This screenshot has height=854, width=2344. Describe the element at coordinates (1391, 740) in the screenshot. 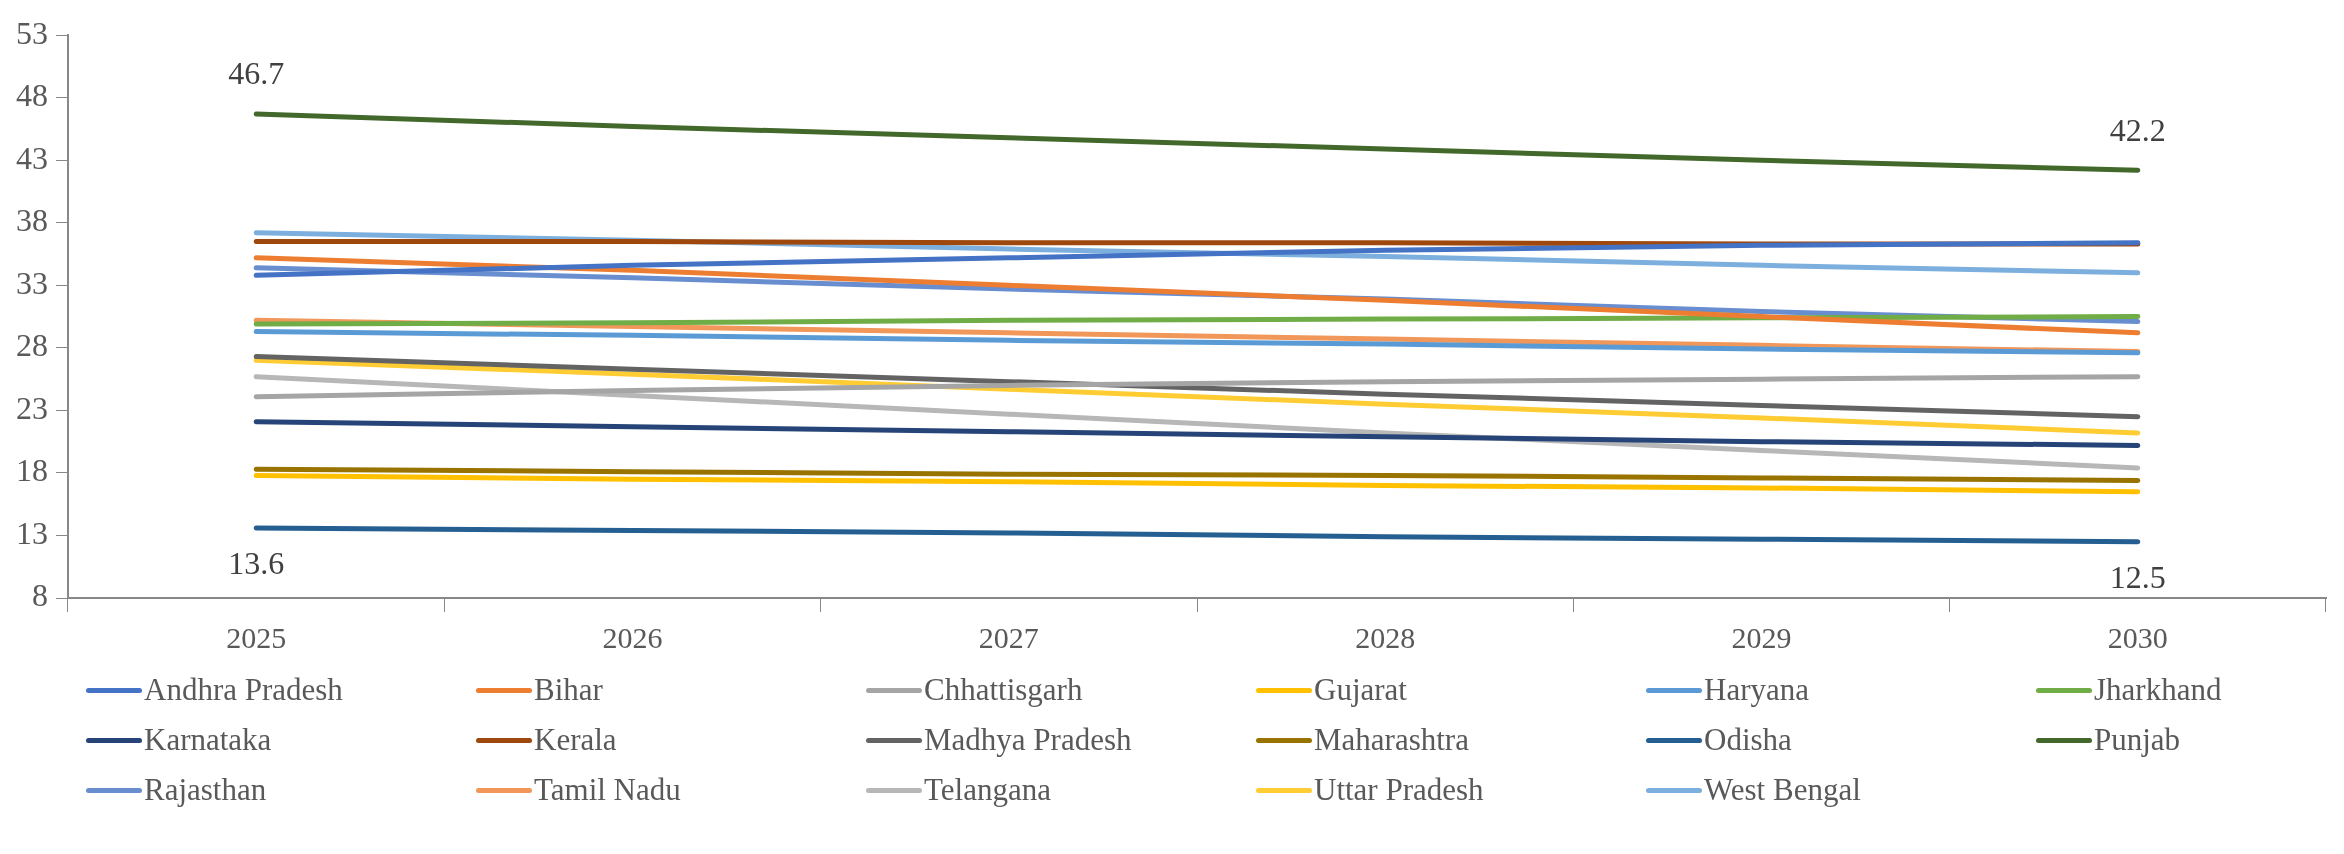

I see `legend-label: Maharashtra` at that location.